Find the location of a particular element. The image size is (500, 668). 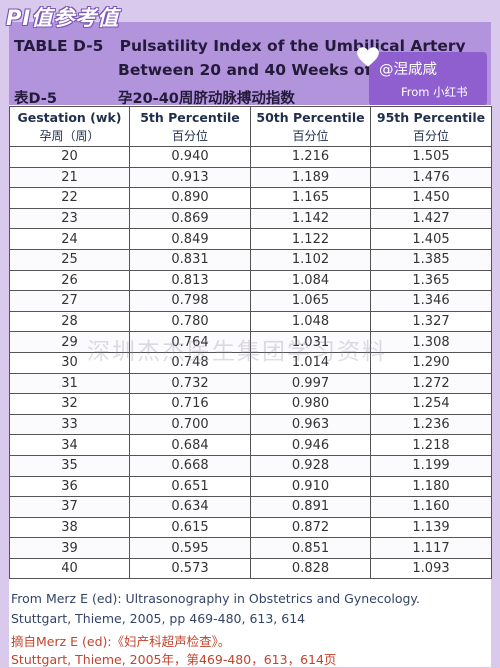

table-row: 29 0.764 1.031 1.308 is located at coordinates (250, 342).